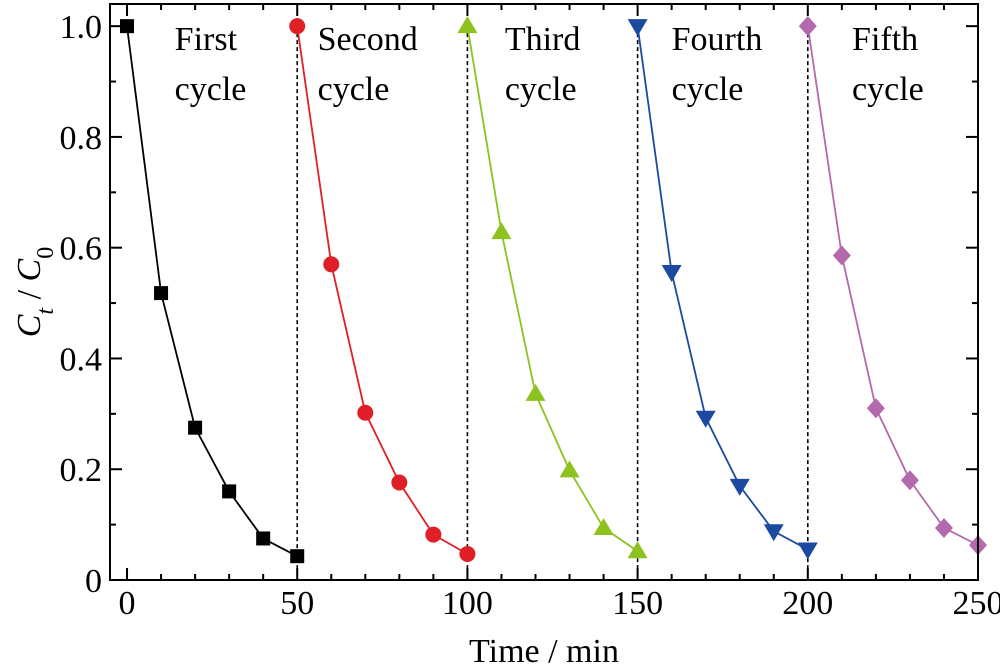 The image size is (1000, 668). Describe the element at coordinates (81, 359) in the screenshot. I see `y-tick-label: 0.4` at that location.